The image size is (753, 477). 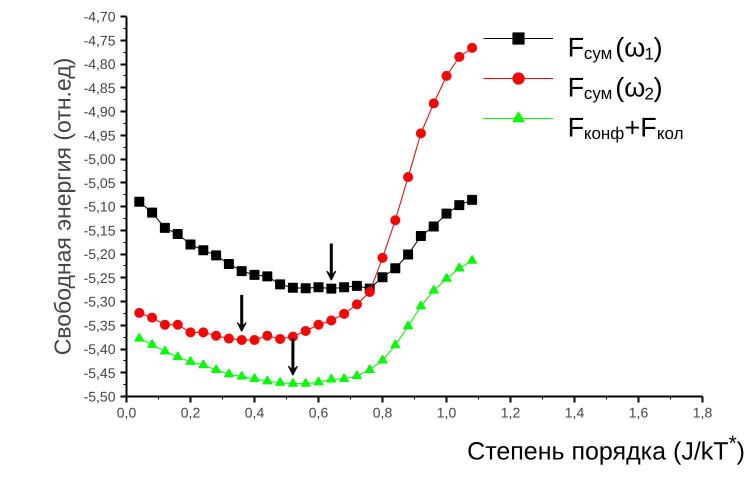 What do you see at coordinates (100, 349) in the screenshot?
I see `y-tick-label: -5,40` at bounding box center [100, 349].